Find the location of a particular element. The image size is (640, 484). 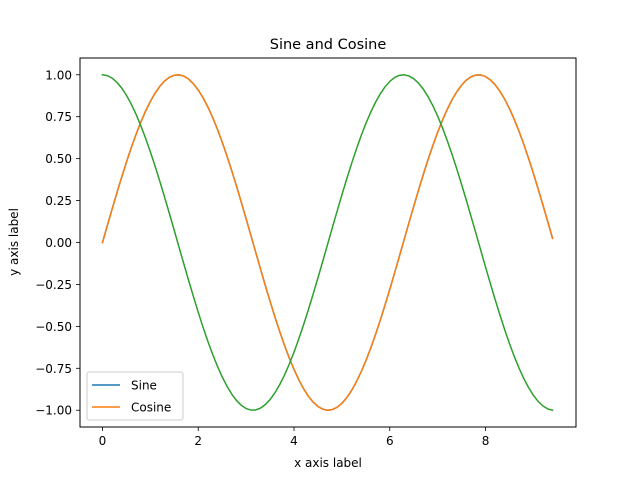

legend-label-sine: Sine is located at coordinates (144, 386).